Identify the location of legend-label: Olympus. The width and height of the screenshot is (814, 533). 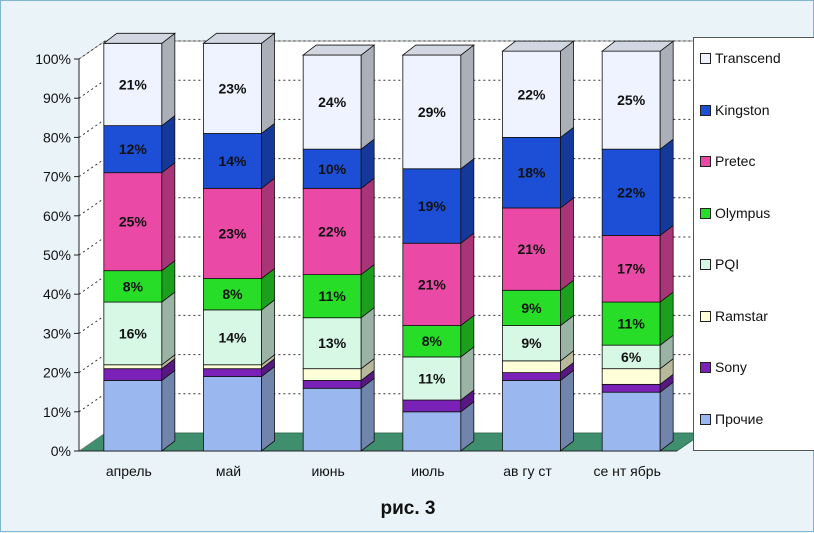
(743, 212).